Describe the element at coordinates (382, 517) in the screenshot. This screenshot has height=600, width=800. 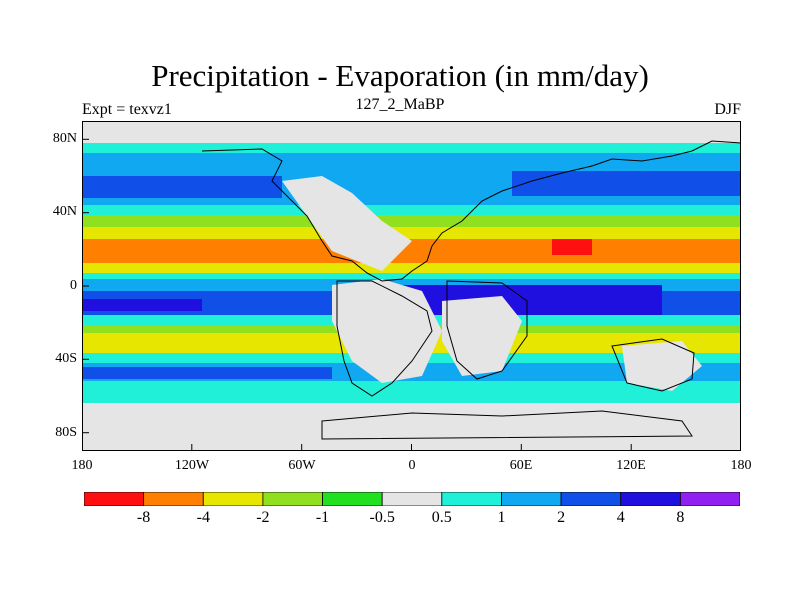
I see `colorbar-level-label: -0.5` at that location.